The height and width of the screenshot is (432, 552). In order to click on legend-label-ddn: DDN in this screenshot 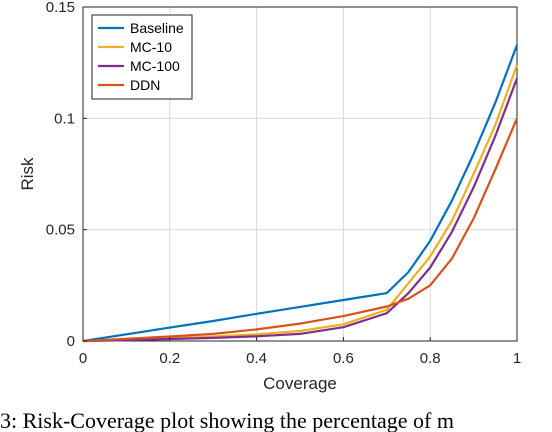, I will do `click(145, 85)`.